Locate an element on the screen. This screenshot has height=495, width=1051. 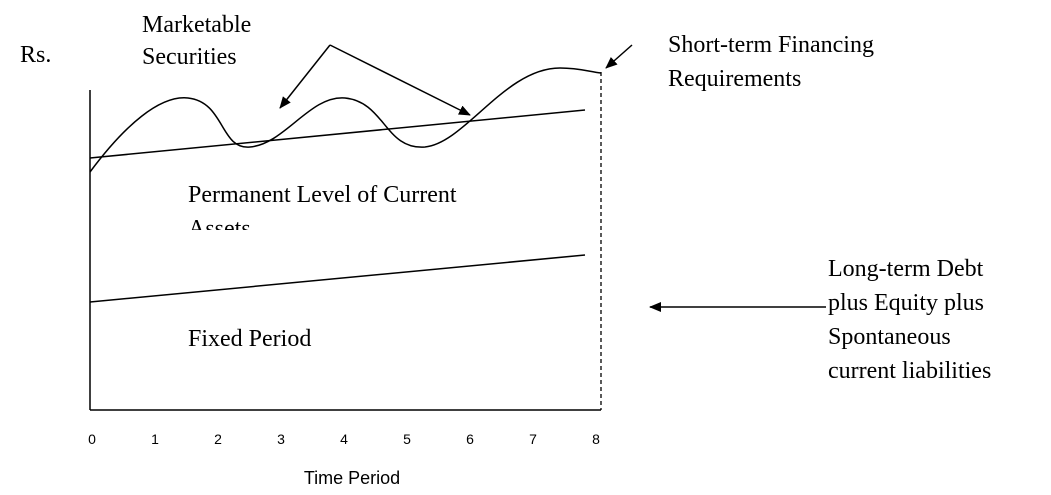
label: plus Equity plus is located at coordinates (906, 303).